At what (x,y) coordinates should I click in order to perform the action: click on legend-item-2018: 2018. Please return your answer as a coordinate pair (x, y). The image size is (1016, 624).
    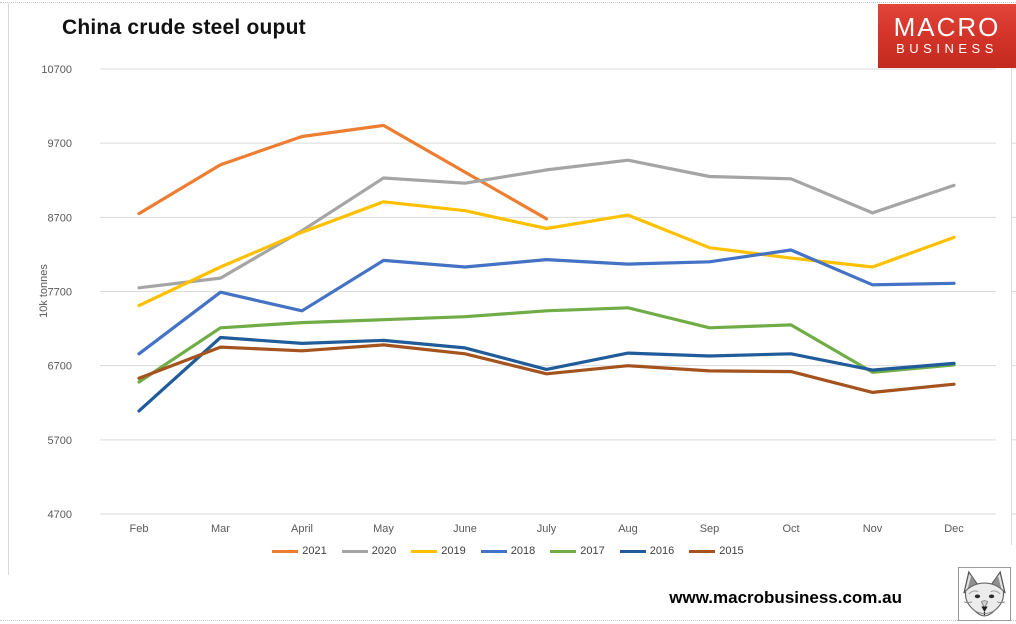
    Looking at the image, I should click on (508, 551).